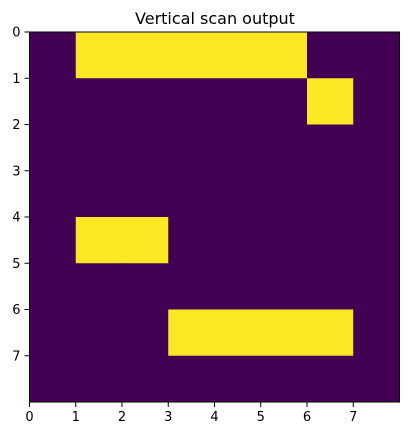 Image resolution: width=408 pixels, height=435 pixels. Describe the element at coordinates (214, 417) in the screenshot. I see `x-tick-label: 4` at that location.